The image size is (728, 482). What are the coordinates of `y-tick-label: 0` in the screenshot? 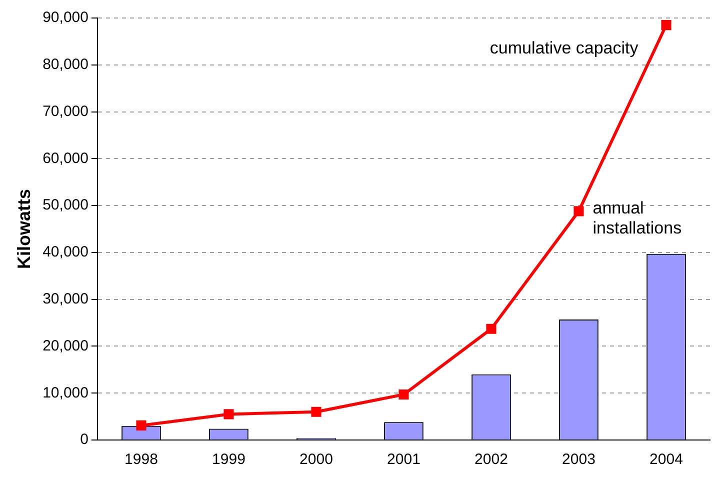 It's located at (84, 439).